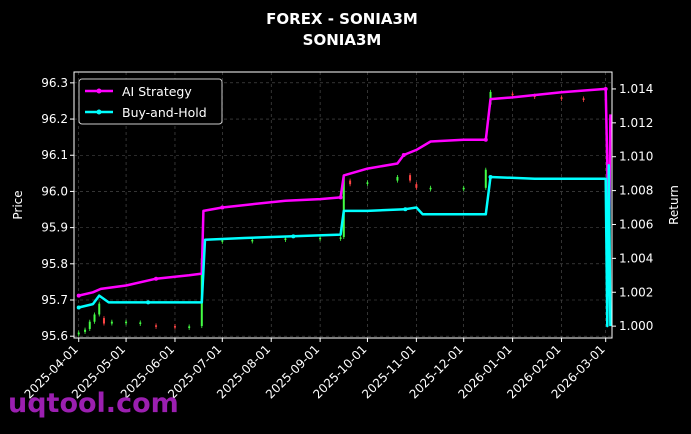 The image size is (691, 434). What do you see at coordinates (93, 403) in the screenshot?
I see `watermark: uqtool.com` at bounding box center [93, 403].